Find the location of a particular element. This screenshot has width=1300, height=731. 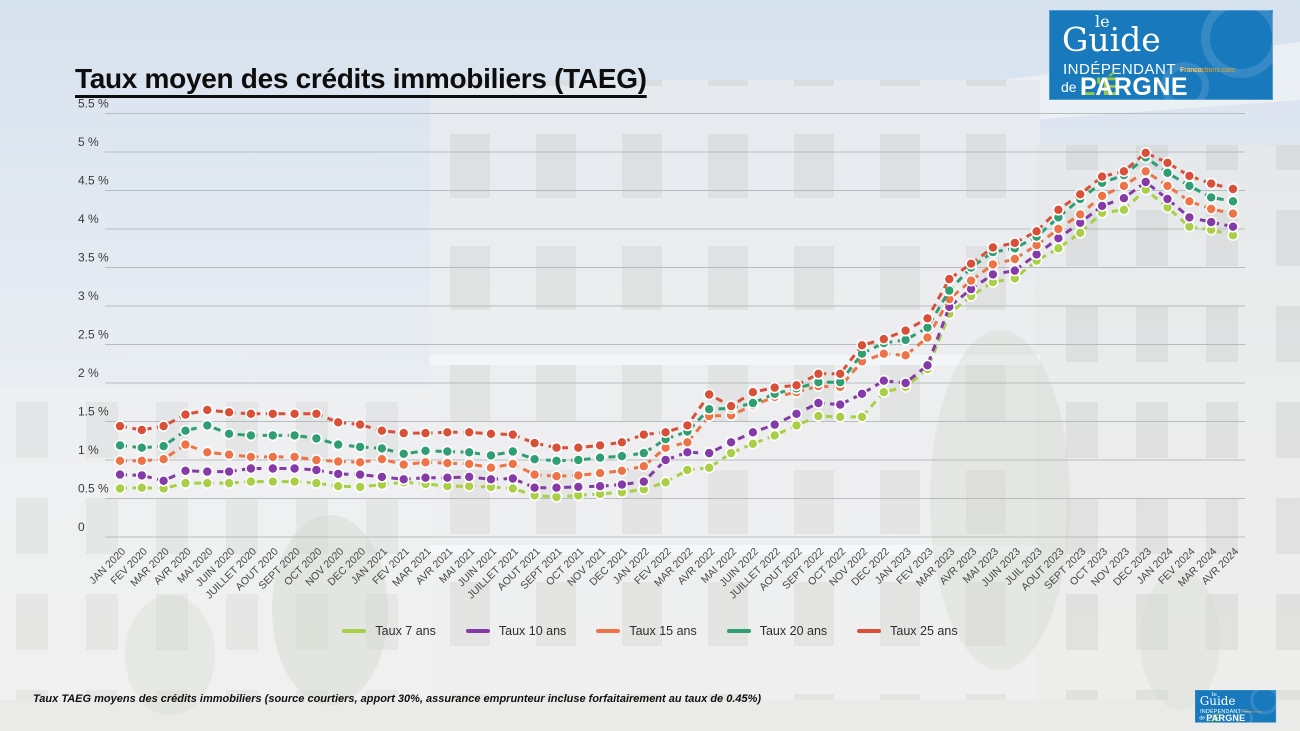

legend-item-taux-25-ans: Taux 25 ans is located at coordinates (907, 631).